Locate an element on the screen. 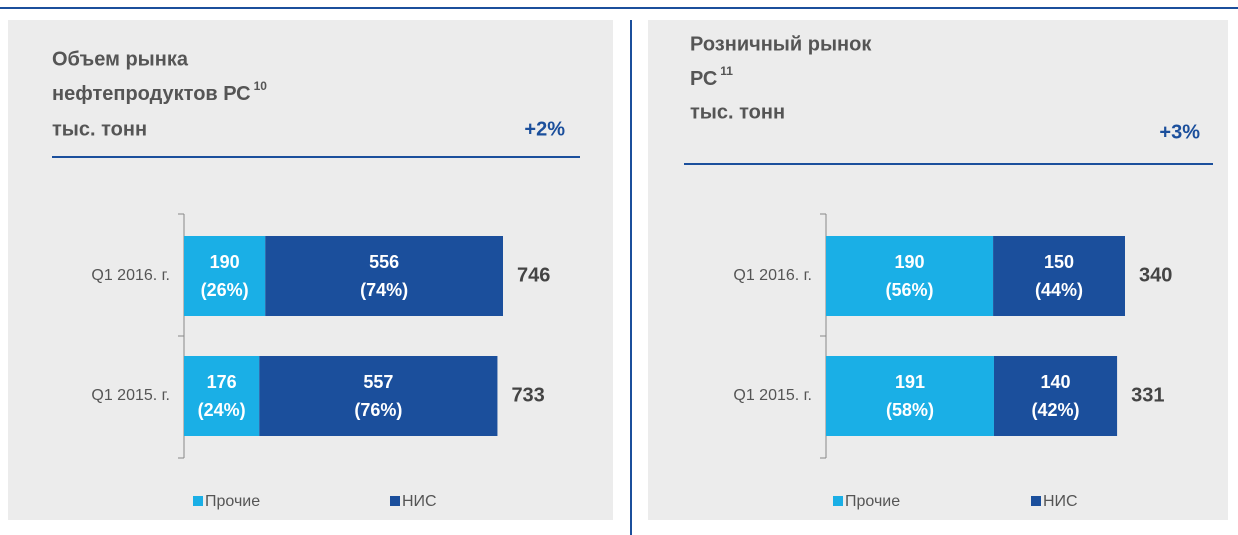 The width and height of the screenshot is (1238, 535). share-label: (24%) is located at coordinates (222, 410).